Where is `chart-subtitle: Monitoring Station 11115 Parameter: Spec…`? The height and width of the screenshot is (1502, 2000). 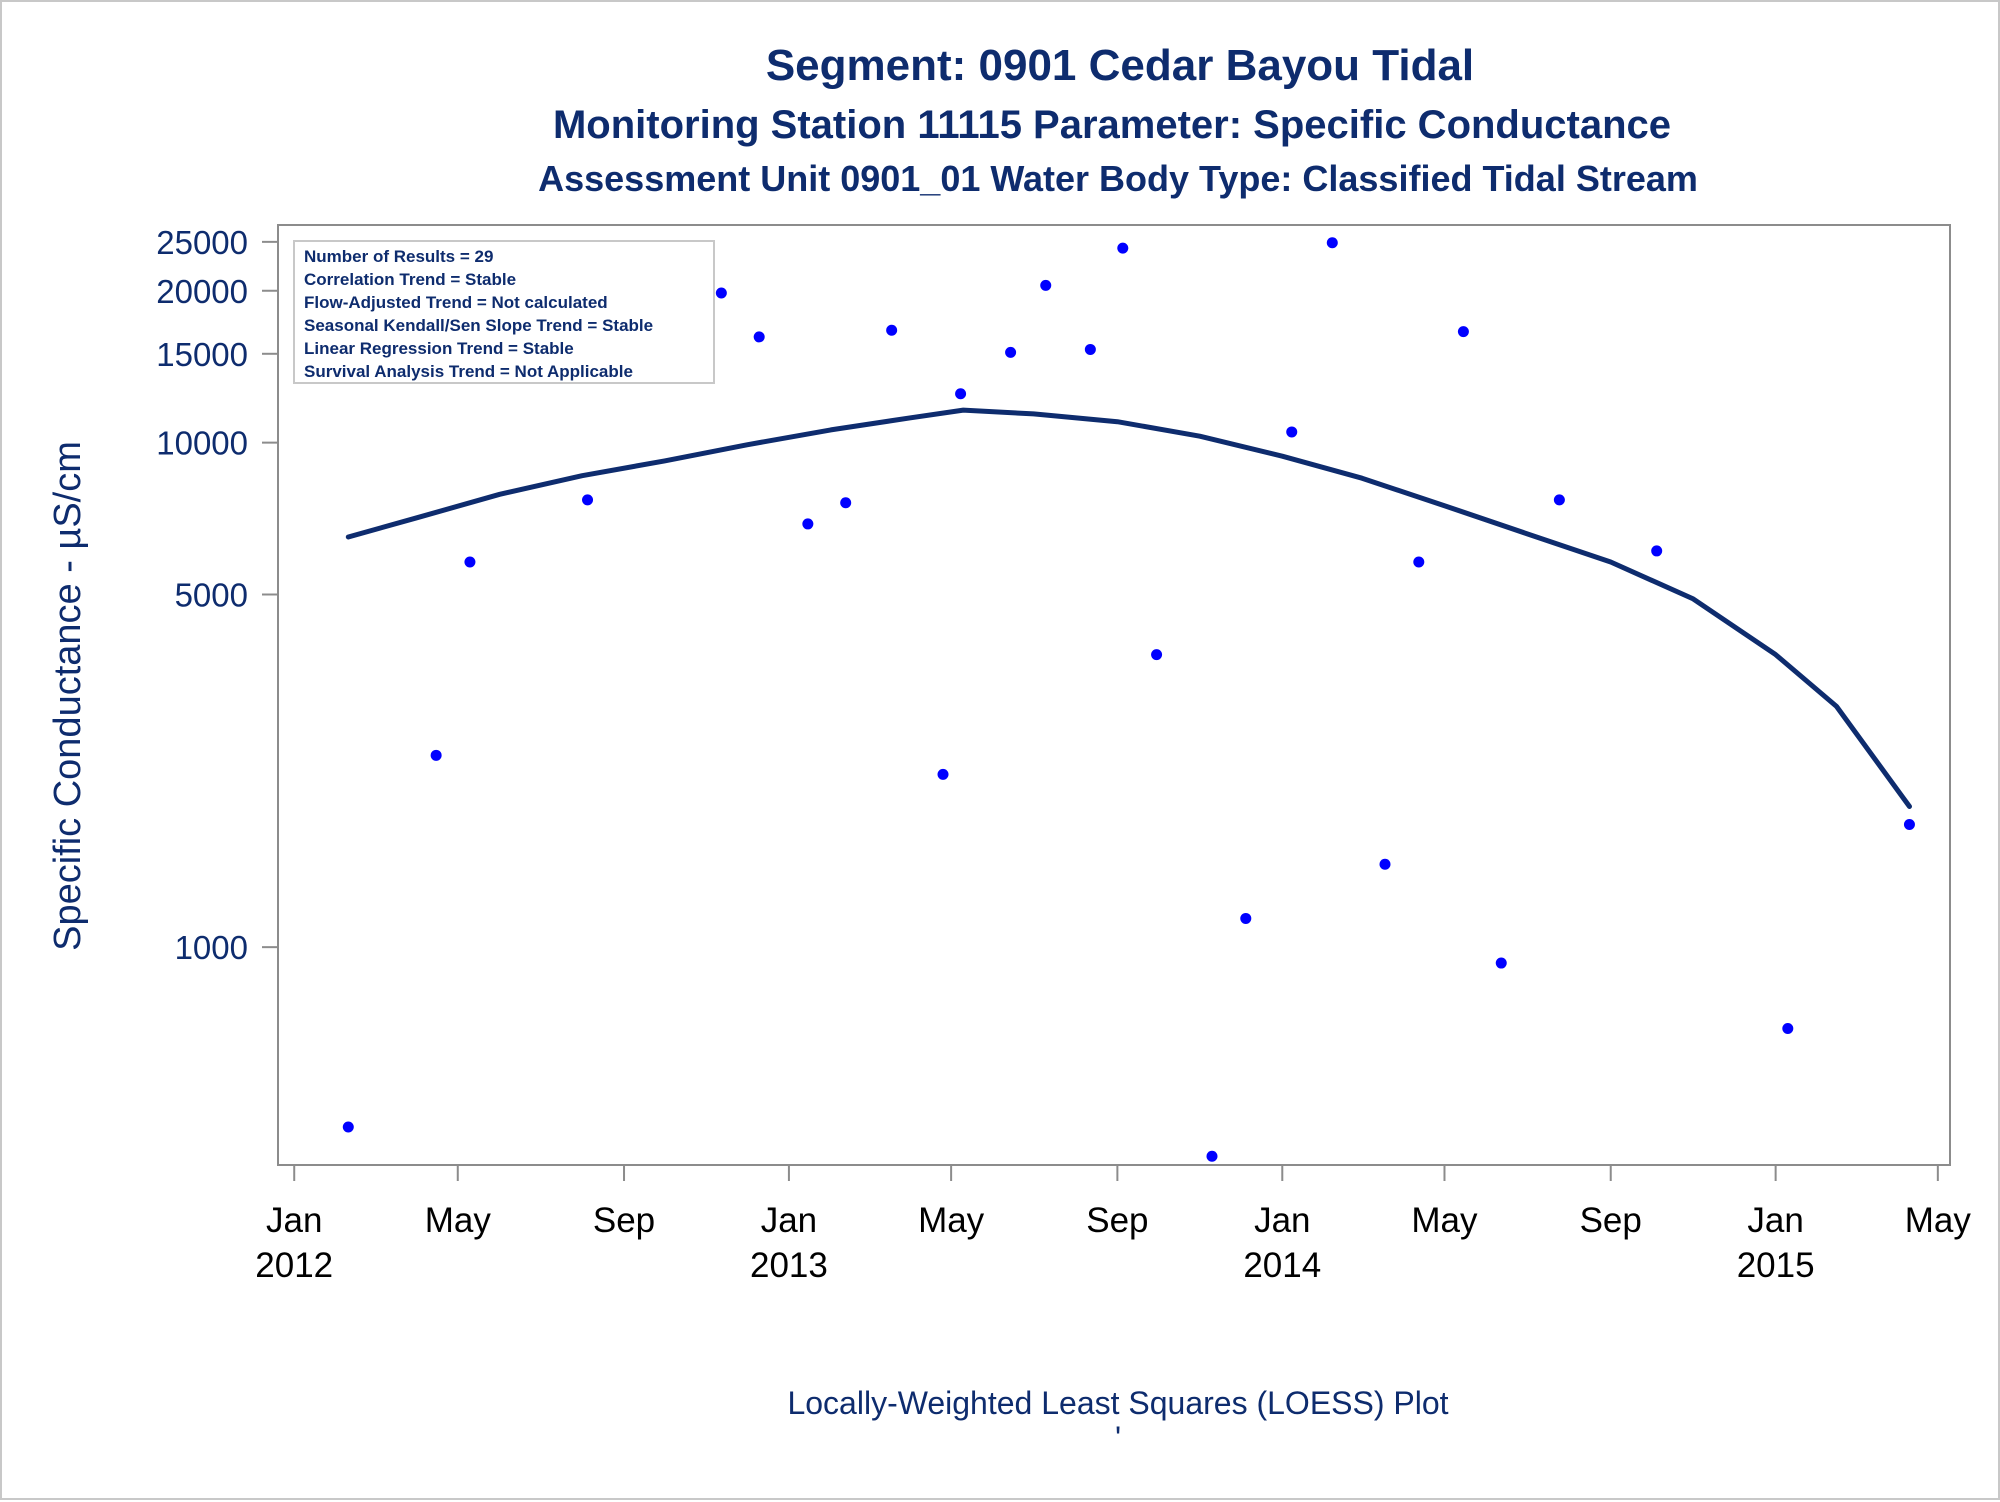
chart-subtitle: Monitoring Station 11115 Parameter: Spec… is located at coordinates (1112, 125).